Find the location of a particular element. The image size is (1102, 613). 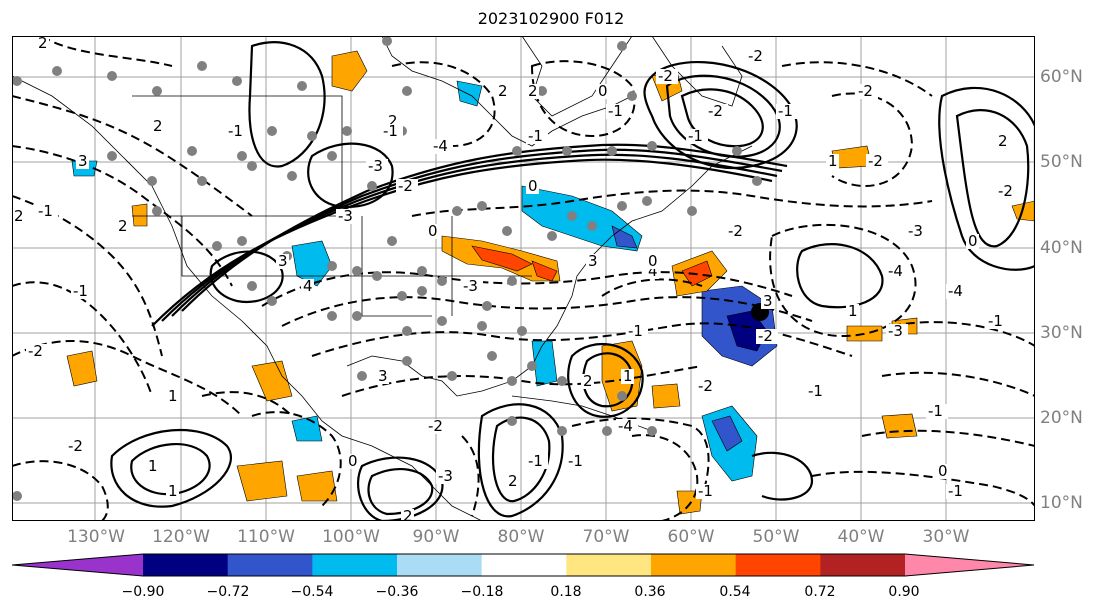

colorbar-outline is located at coordinates (523, 565).